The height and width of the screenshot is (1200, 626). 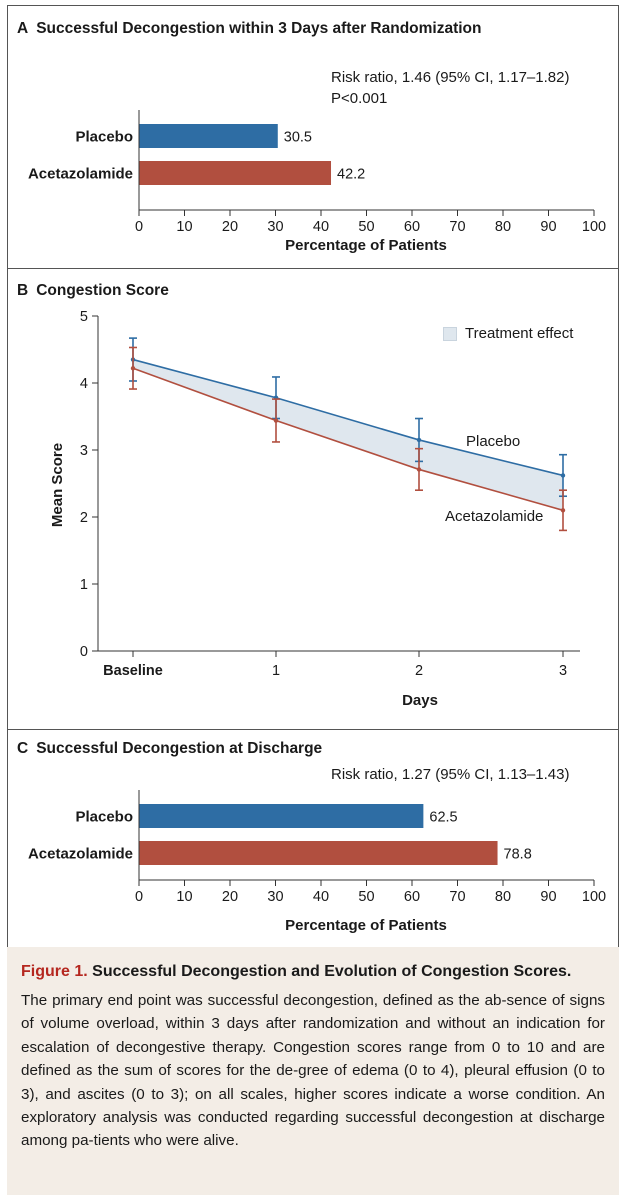 What do you see at coordinates (366, 245) in the screenshot?
I see `panel-a-x-axis-title: Percentage of Patients` at bounding box center [366, 245].